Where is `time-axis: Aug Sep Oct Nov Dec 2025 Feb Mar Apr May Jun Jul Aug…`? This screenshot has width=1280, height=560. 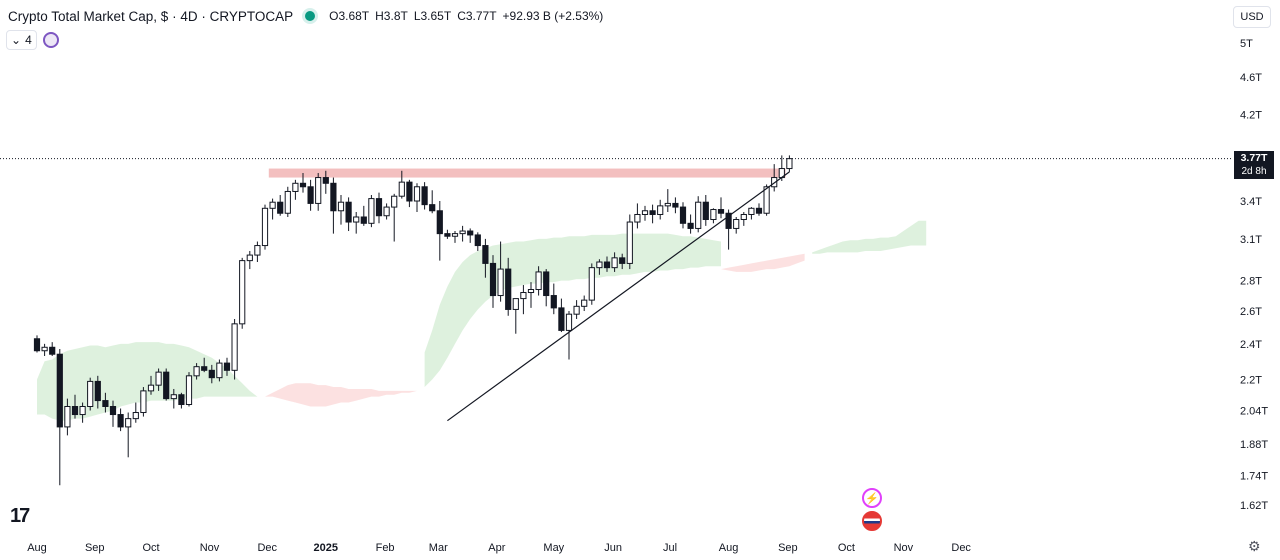
time-axis: Aug Sep Oct Nov Dec 2025 Feb Mar Apr May Jun Jul Aug… is located at coordinates (499, 548).